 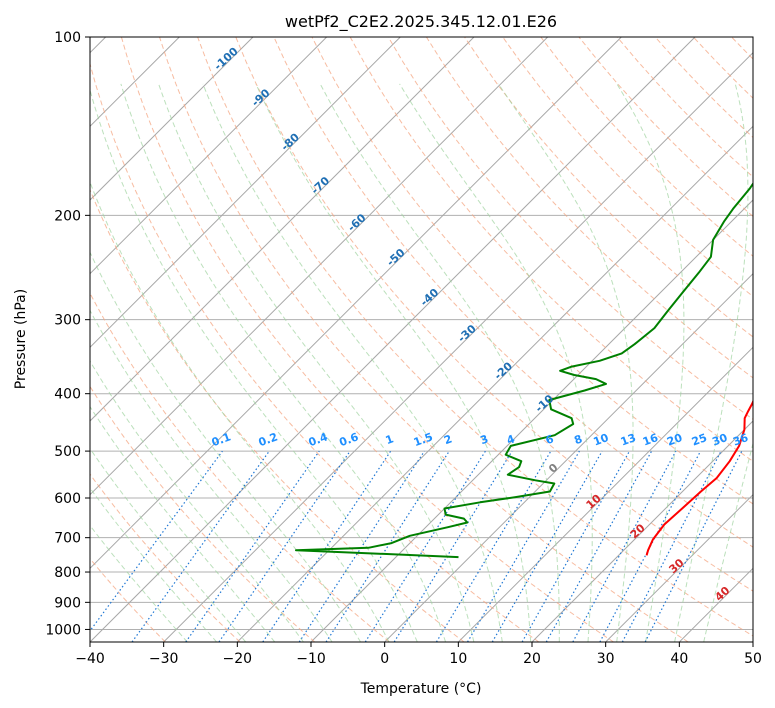 I want to click on x-axis-title: Temperature (°C), so click(x=421, y=689).